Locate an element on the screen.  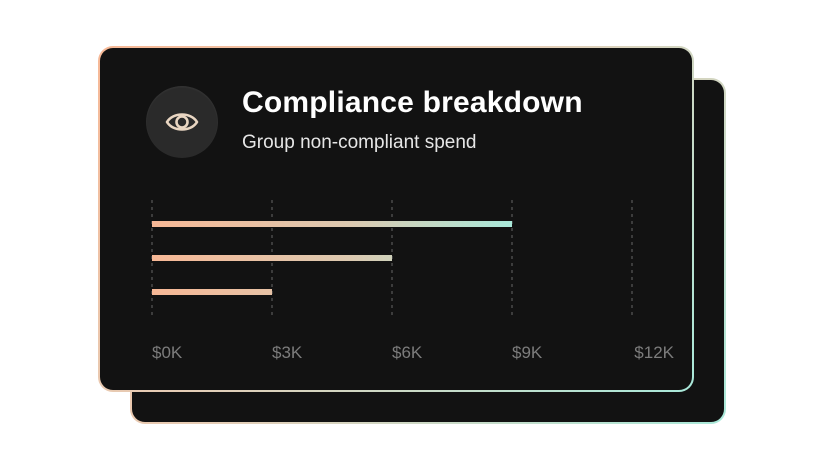
icon-badge is located at coordinates (182, 122).